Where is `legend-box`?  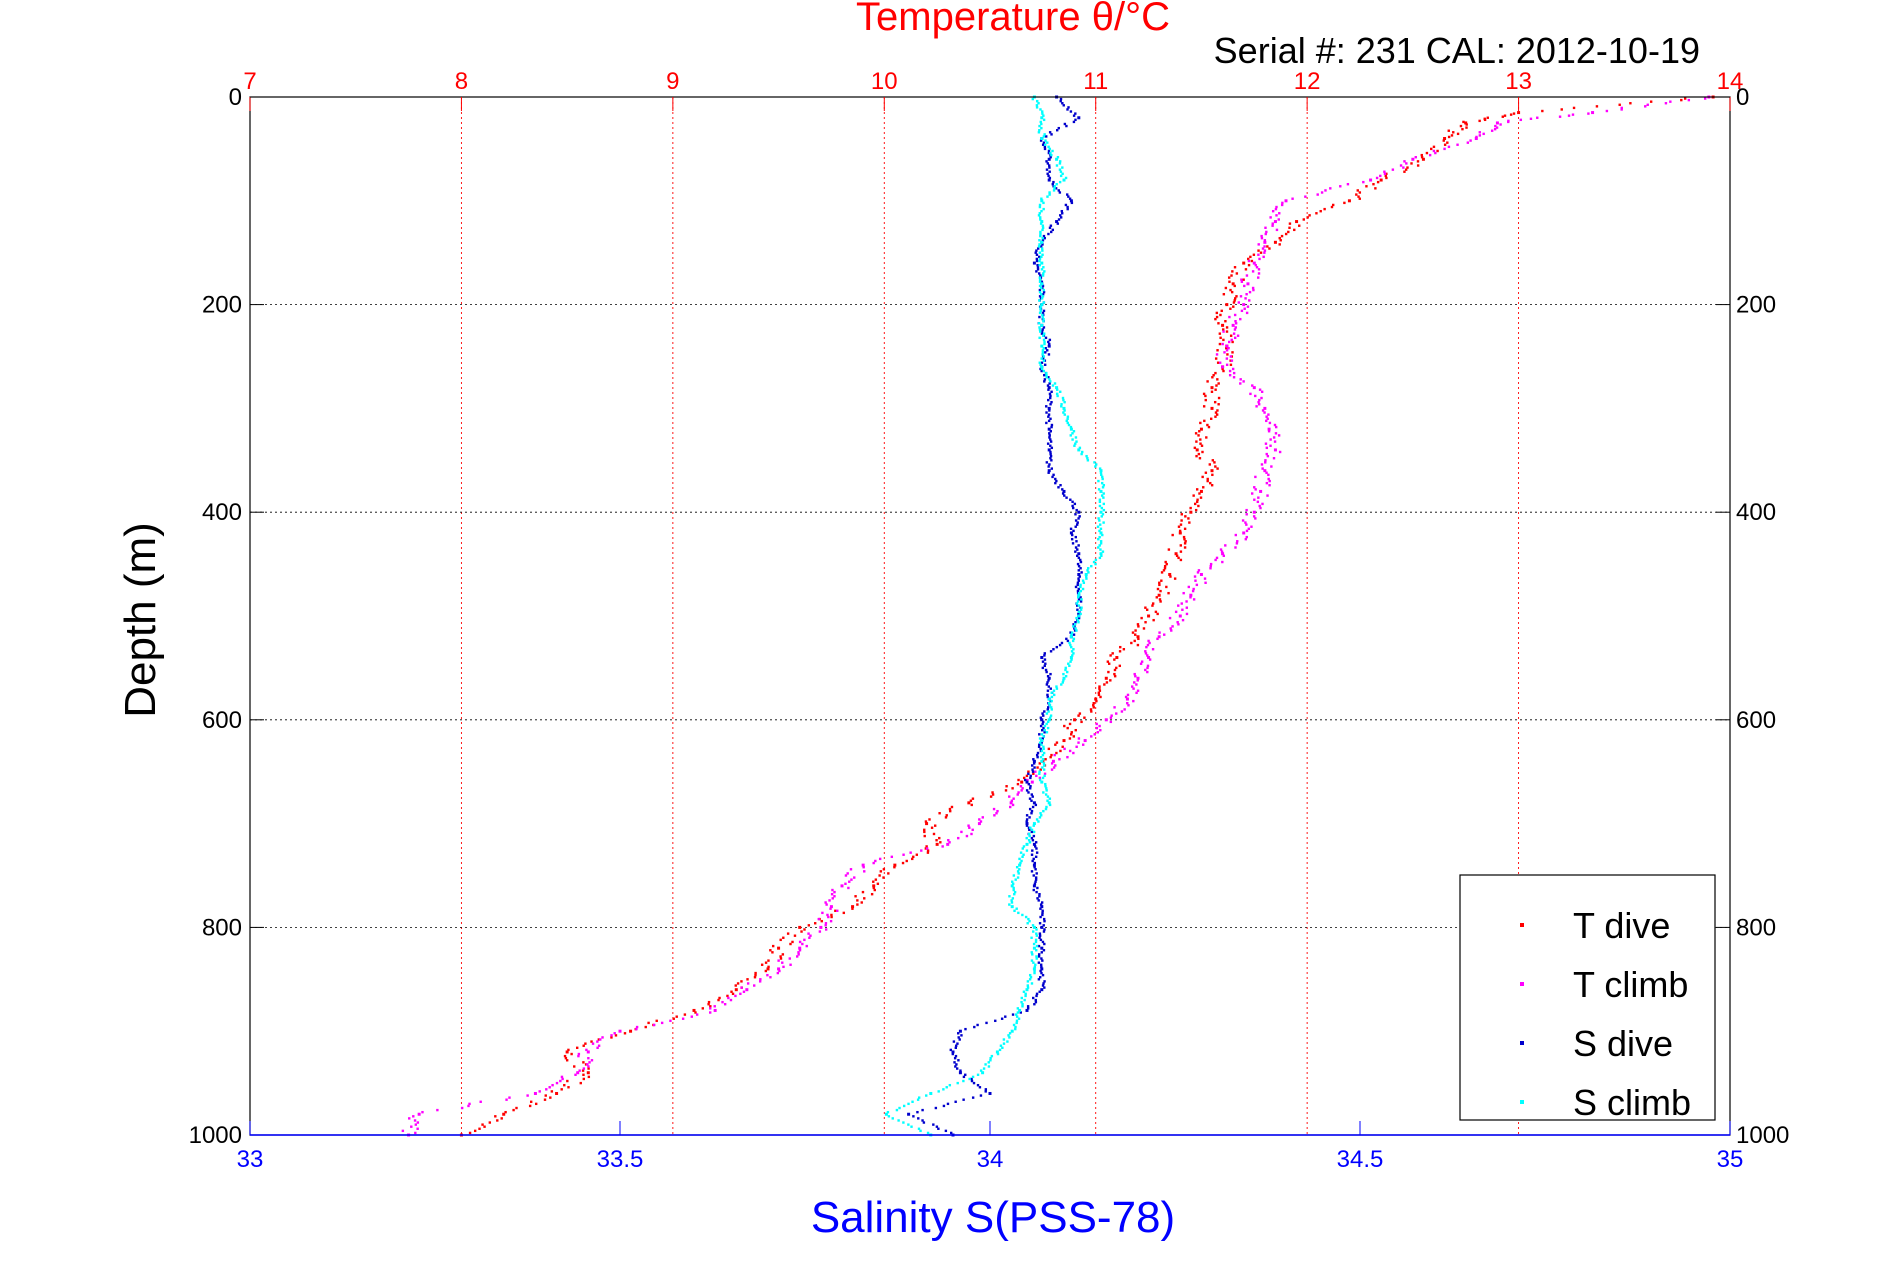
legend-box is located at coordinates (1587, 997).